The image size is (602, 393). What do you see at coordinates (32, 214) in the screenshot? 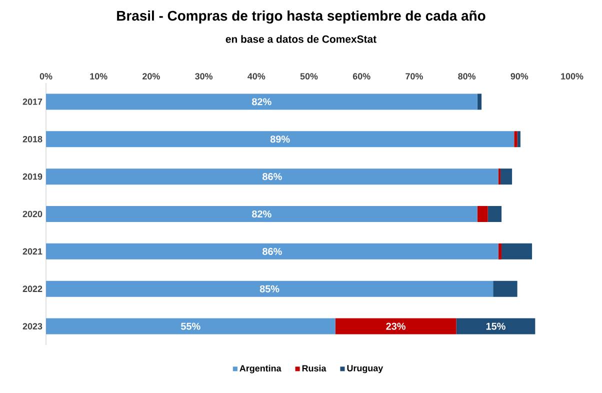
I see `y-tick-label: 2020` at bounding box center [32, 214].